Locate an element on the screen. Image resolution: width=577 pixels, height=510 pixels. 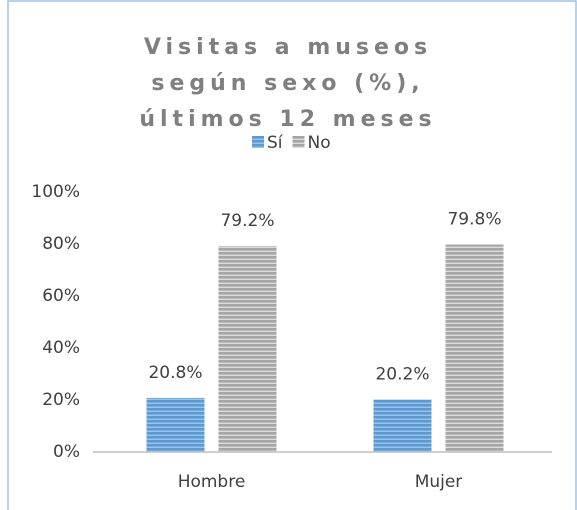
data-label: 20.2% is located at coordinates (402, 374).